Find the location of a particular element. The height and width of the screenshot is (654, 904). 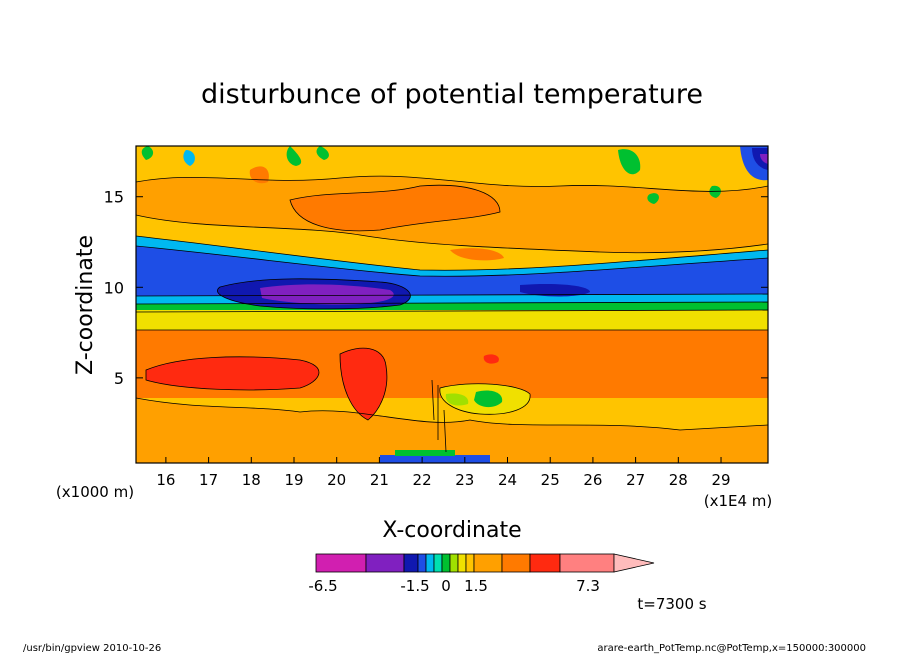

x-tick-label: 16 is located at coordinates (165, 480).